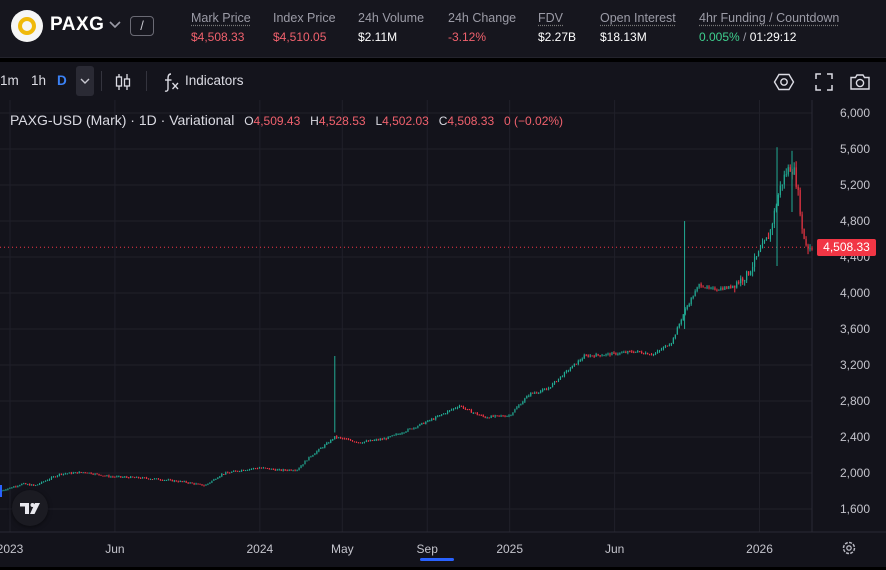 Image resolution: width=886 pixels, height=570 pixels. I want to click on y-tick-label: 3,200, so click(855, 365).